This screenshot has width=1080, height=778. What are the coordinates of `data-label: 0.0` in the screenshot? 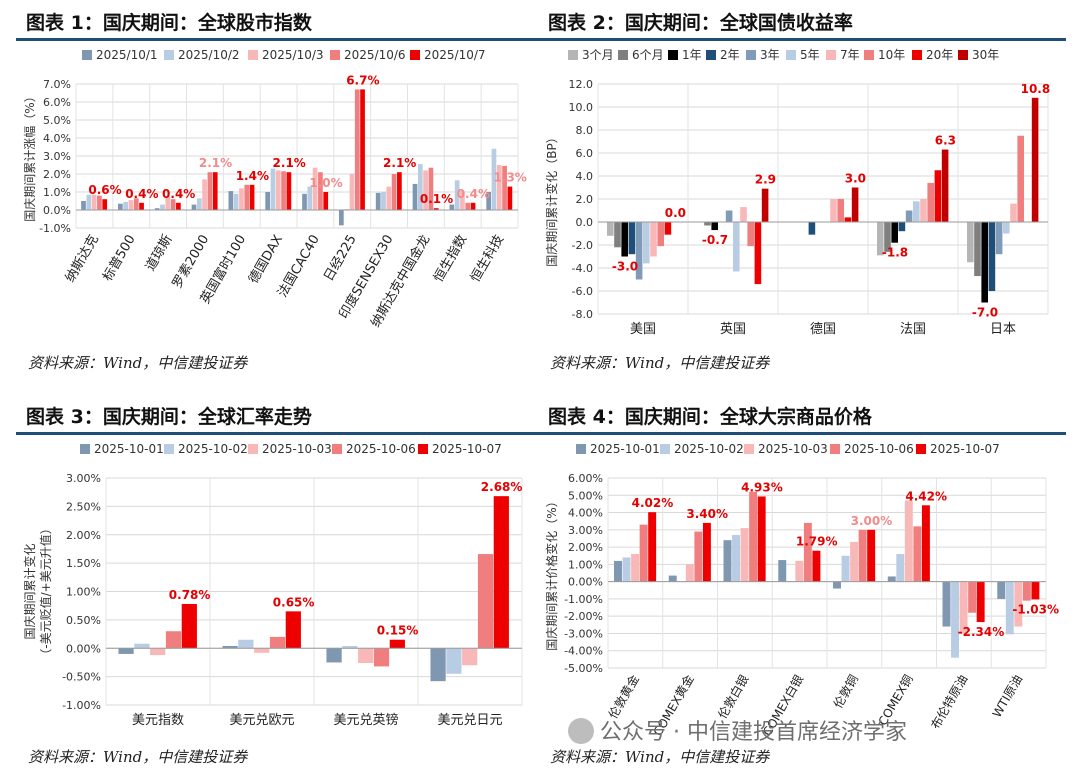 It's located at (675, 213).